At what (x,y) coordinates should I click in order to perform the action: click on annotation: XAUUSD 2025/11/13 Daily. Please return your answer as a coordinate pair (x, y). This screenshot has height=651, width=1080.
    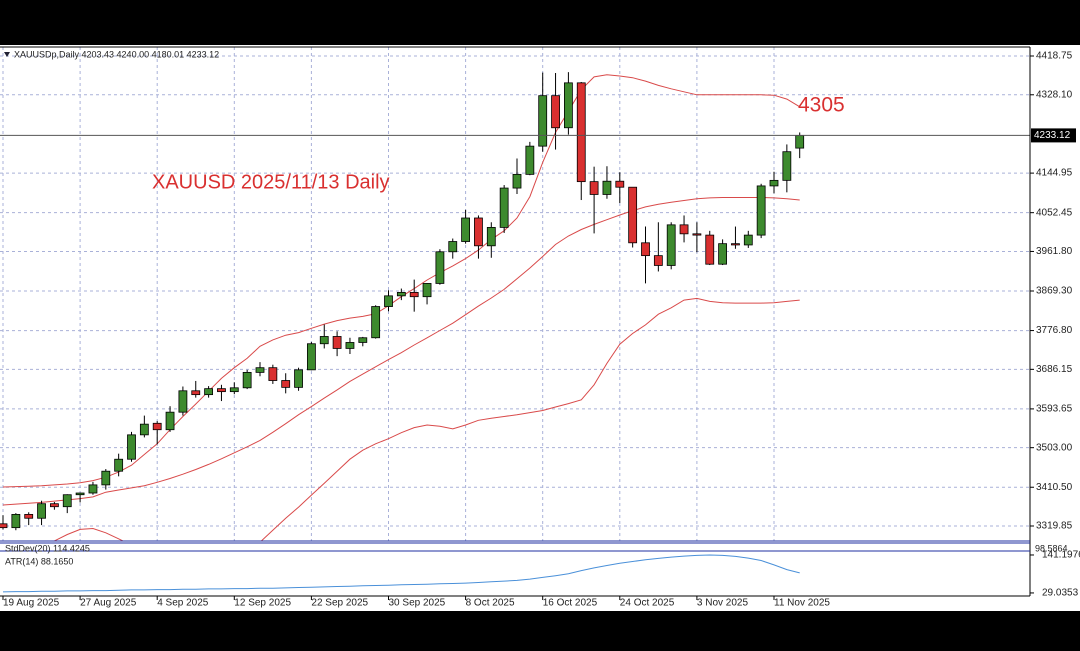
    Looking at the image, I should click on (271, 182).